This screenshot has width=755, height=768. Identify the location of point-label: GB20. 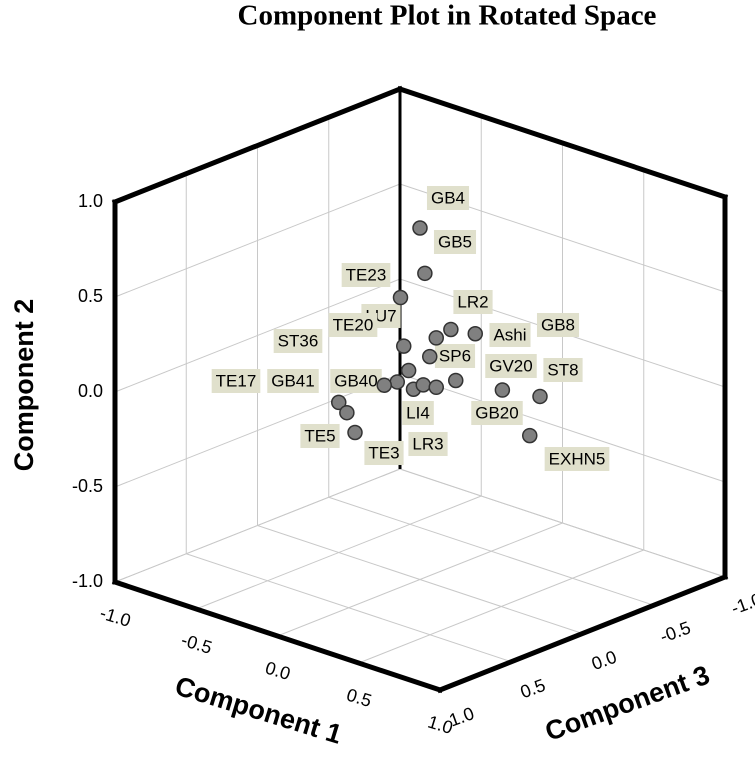
(496, 412).